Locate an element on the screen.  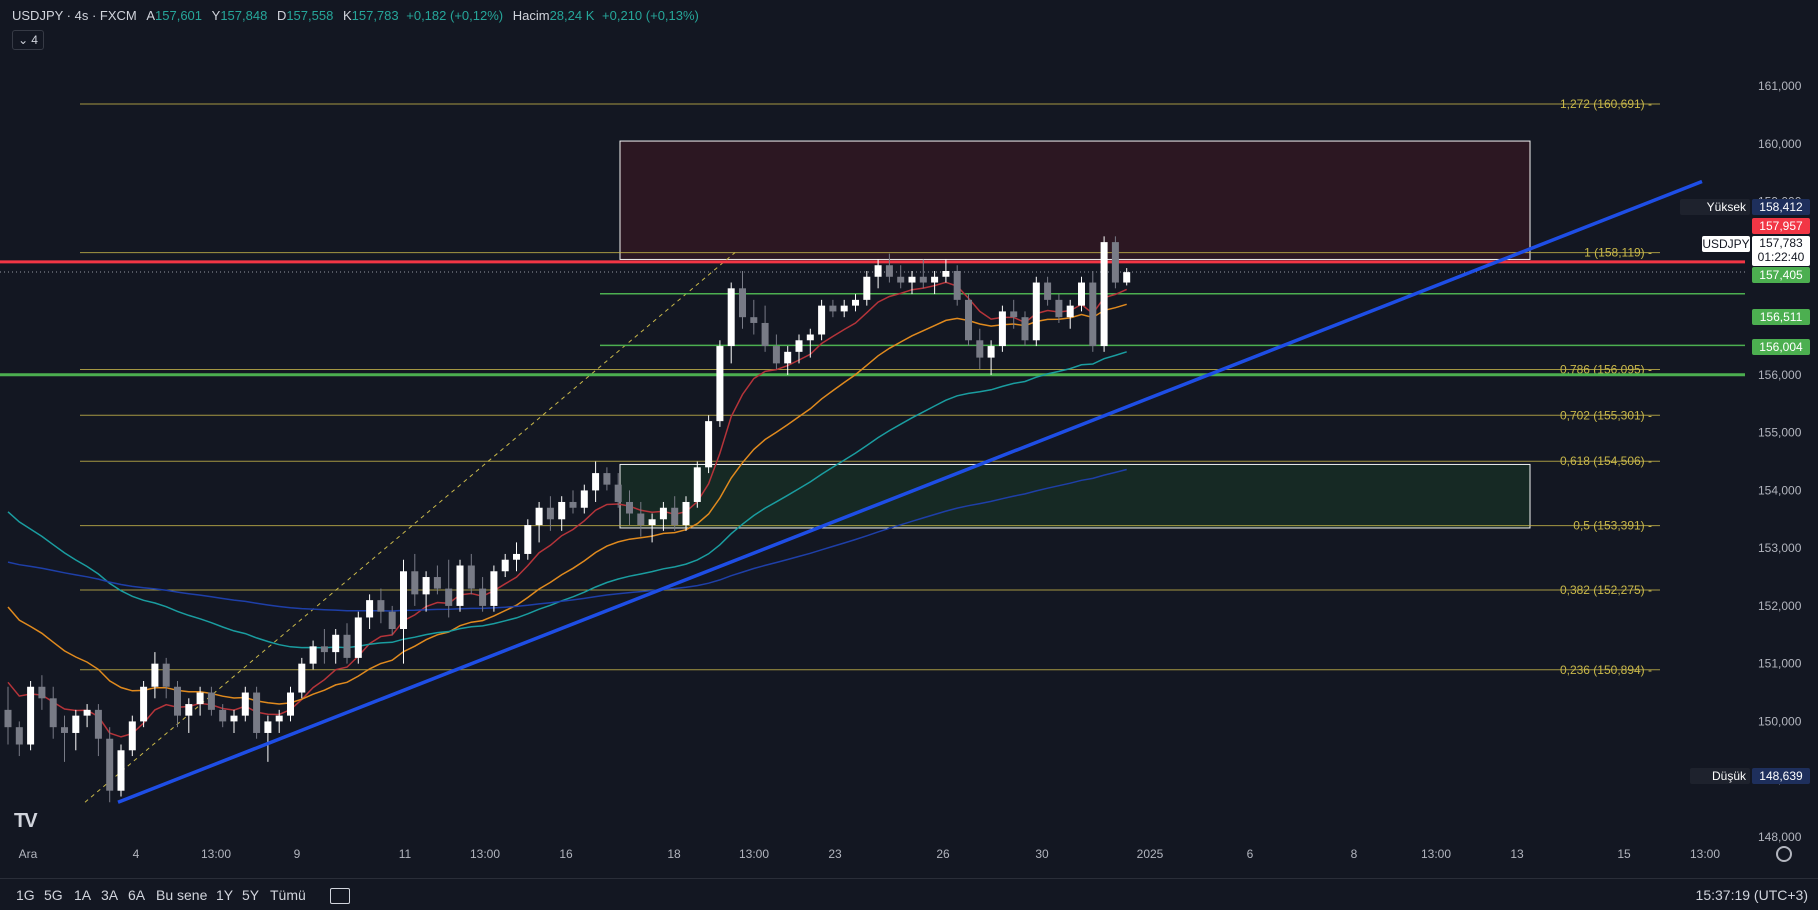
high-key: Y is located at coordinates (216, 15).